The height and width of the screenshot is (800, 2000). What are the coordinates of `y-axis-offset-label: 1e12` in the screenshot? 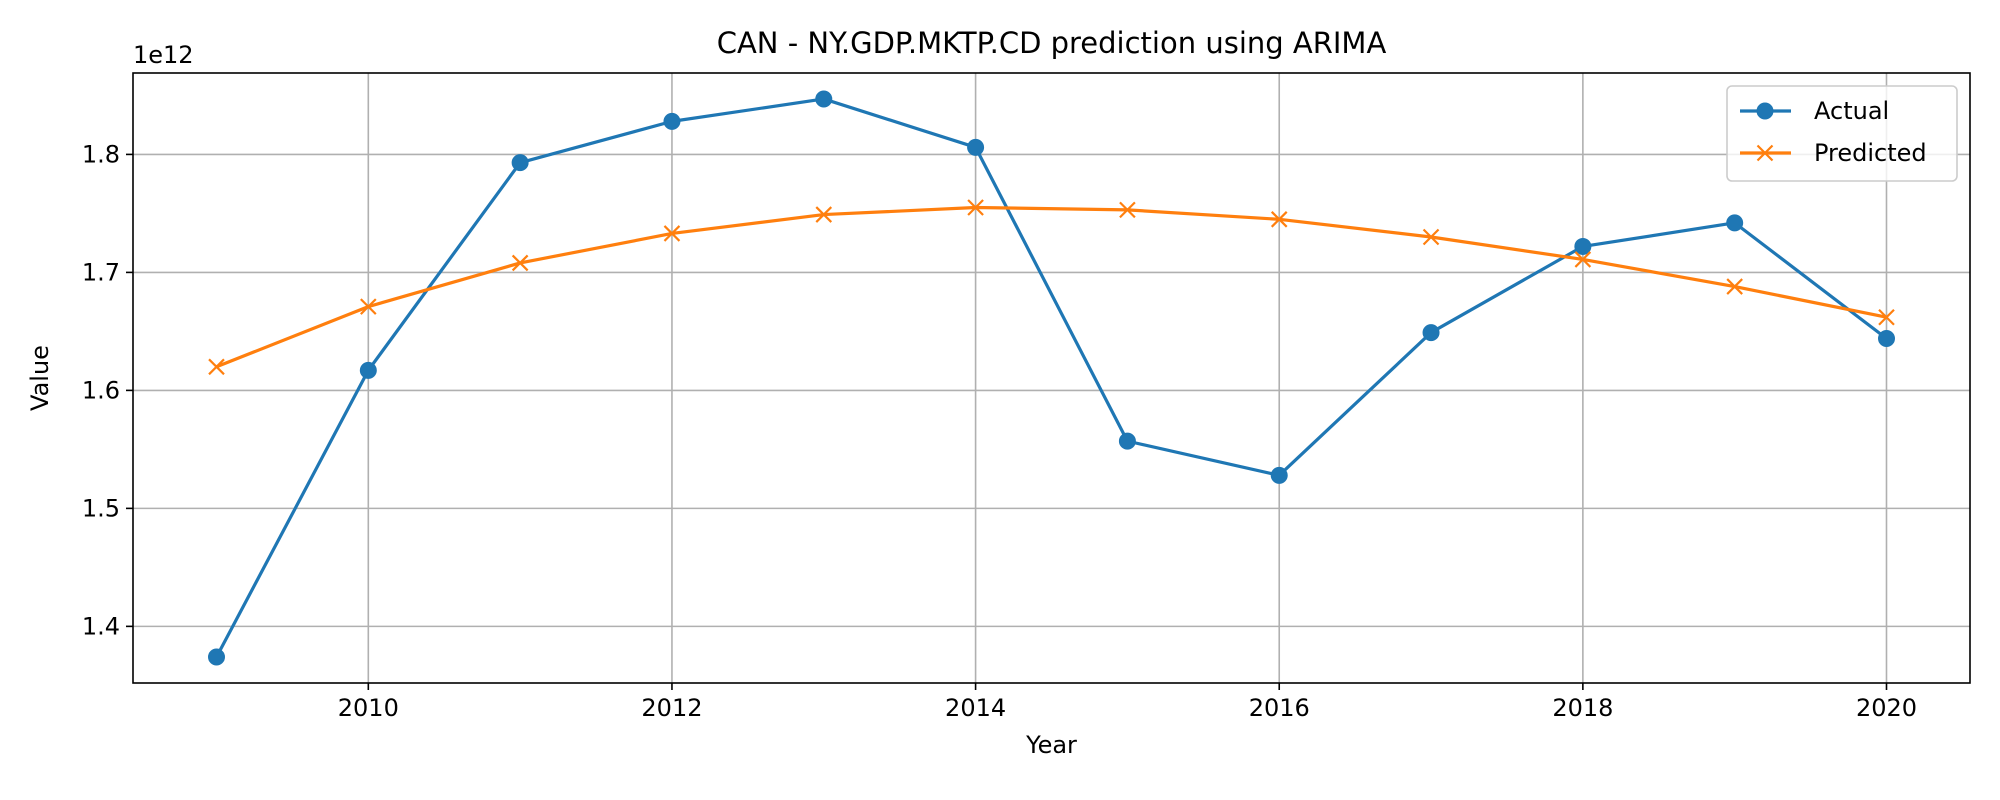 It's located at (163, 55).